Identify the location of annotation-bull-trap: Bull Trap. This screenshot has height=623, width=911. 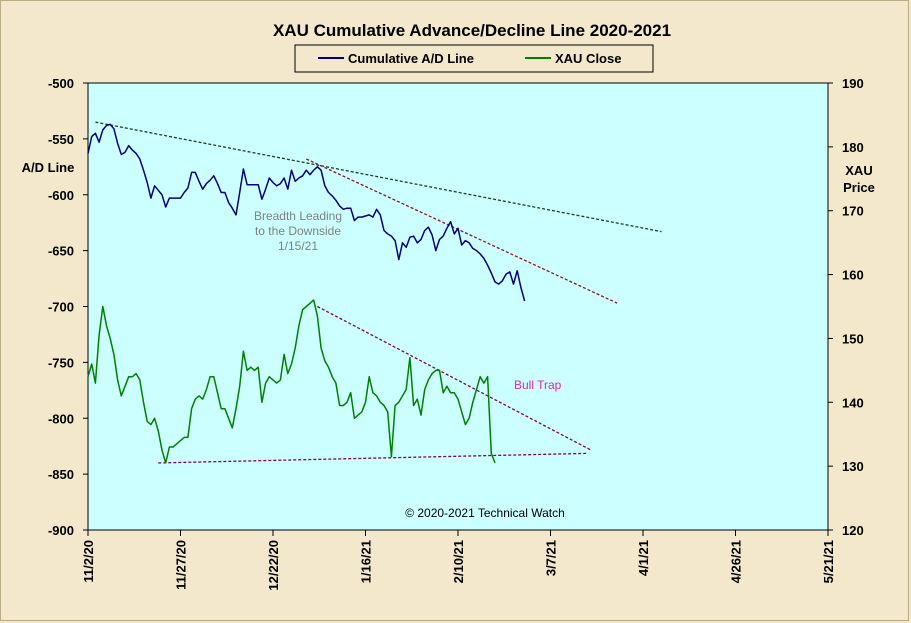
(538, 385).